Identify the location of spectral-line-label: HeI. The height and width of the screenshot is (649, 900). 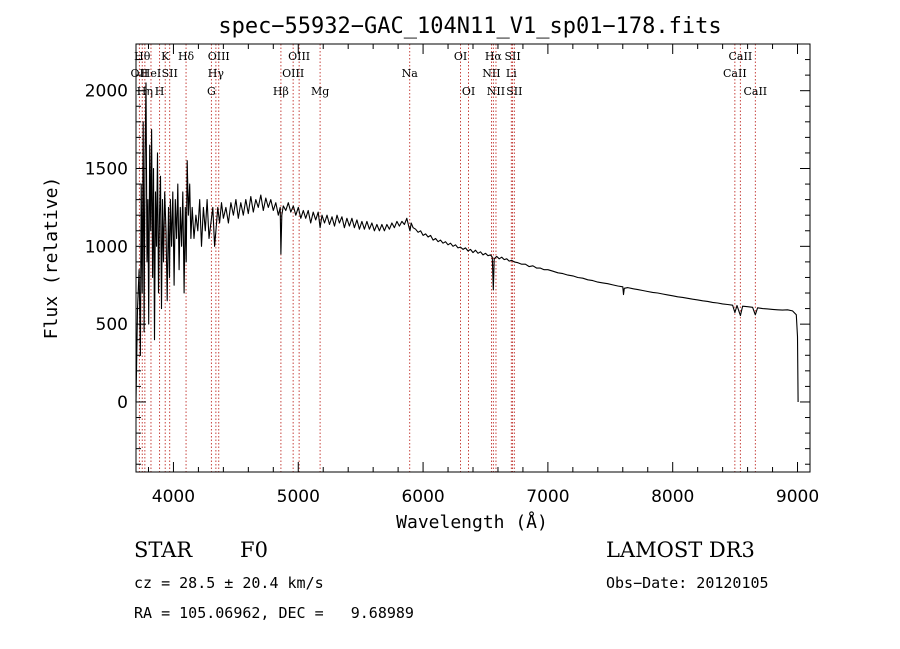
(151, 73).